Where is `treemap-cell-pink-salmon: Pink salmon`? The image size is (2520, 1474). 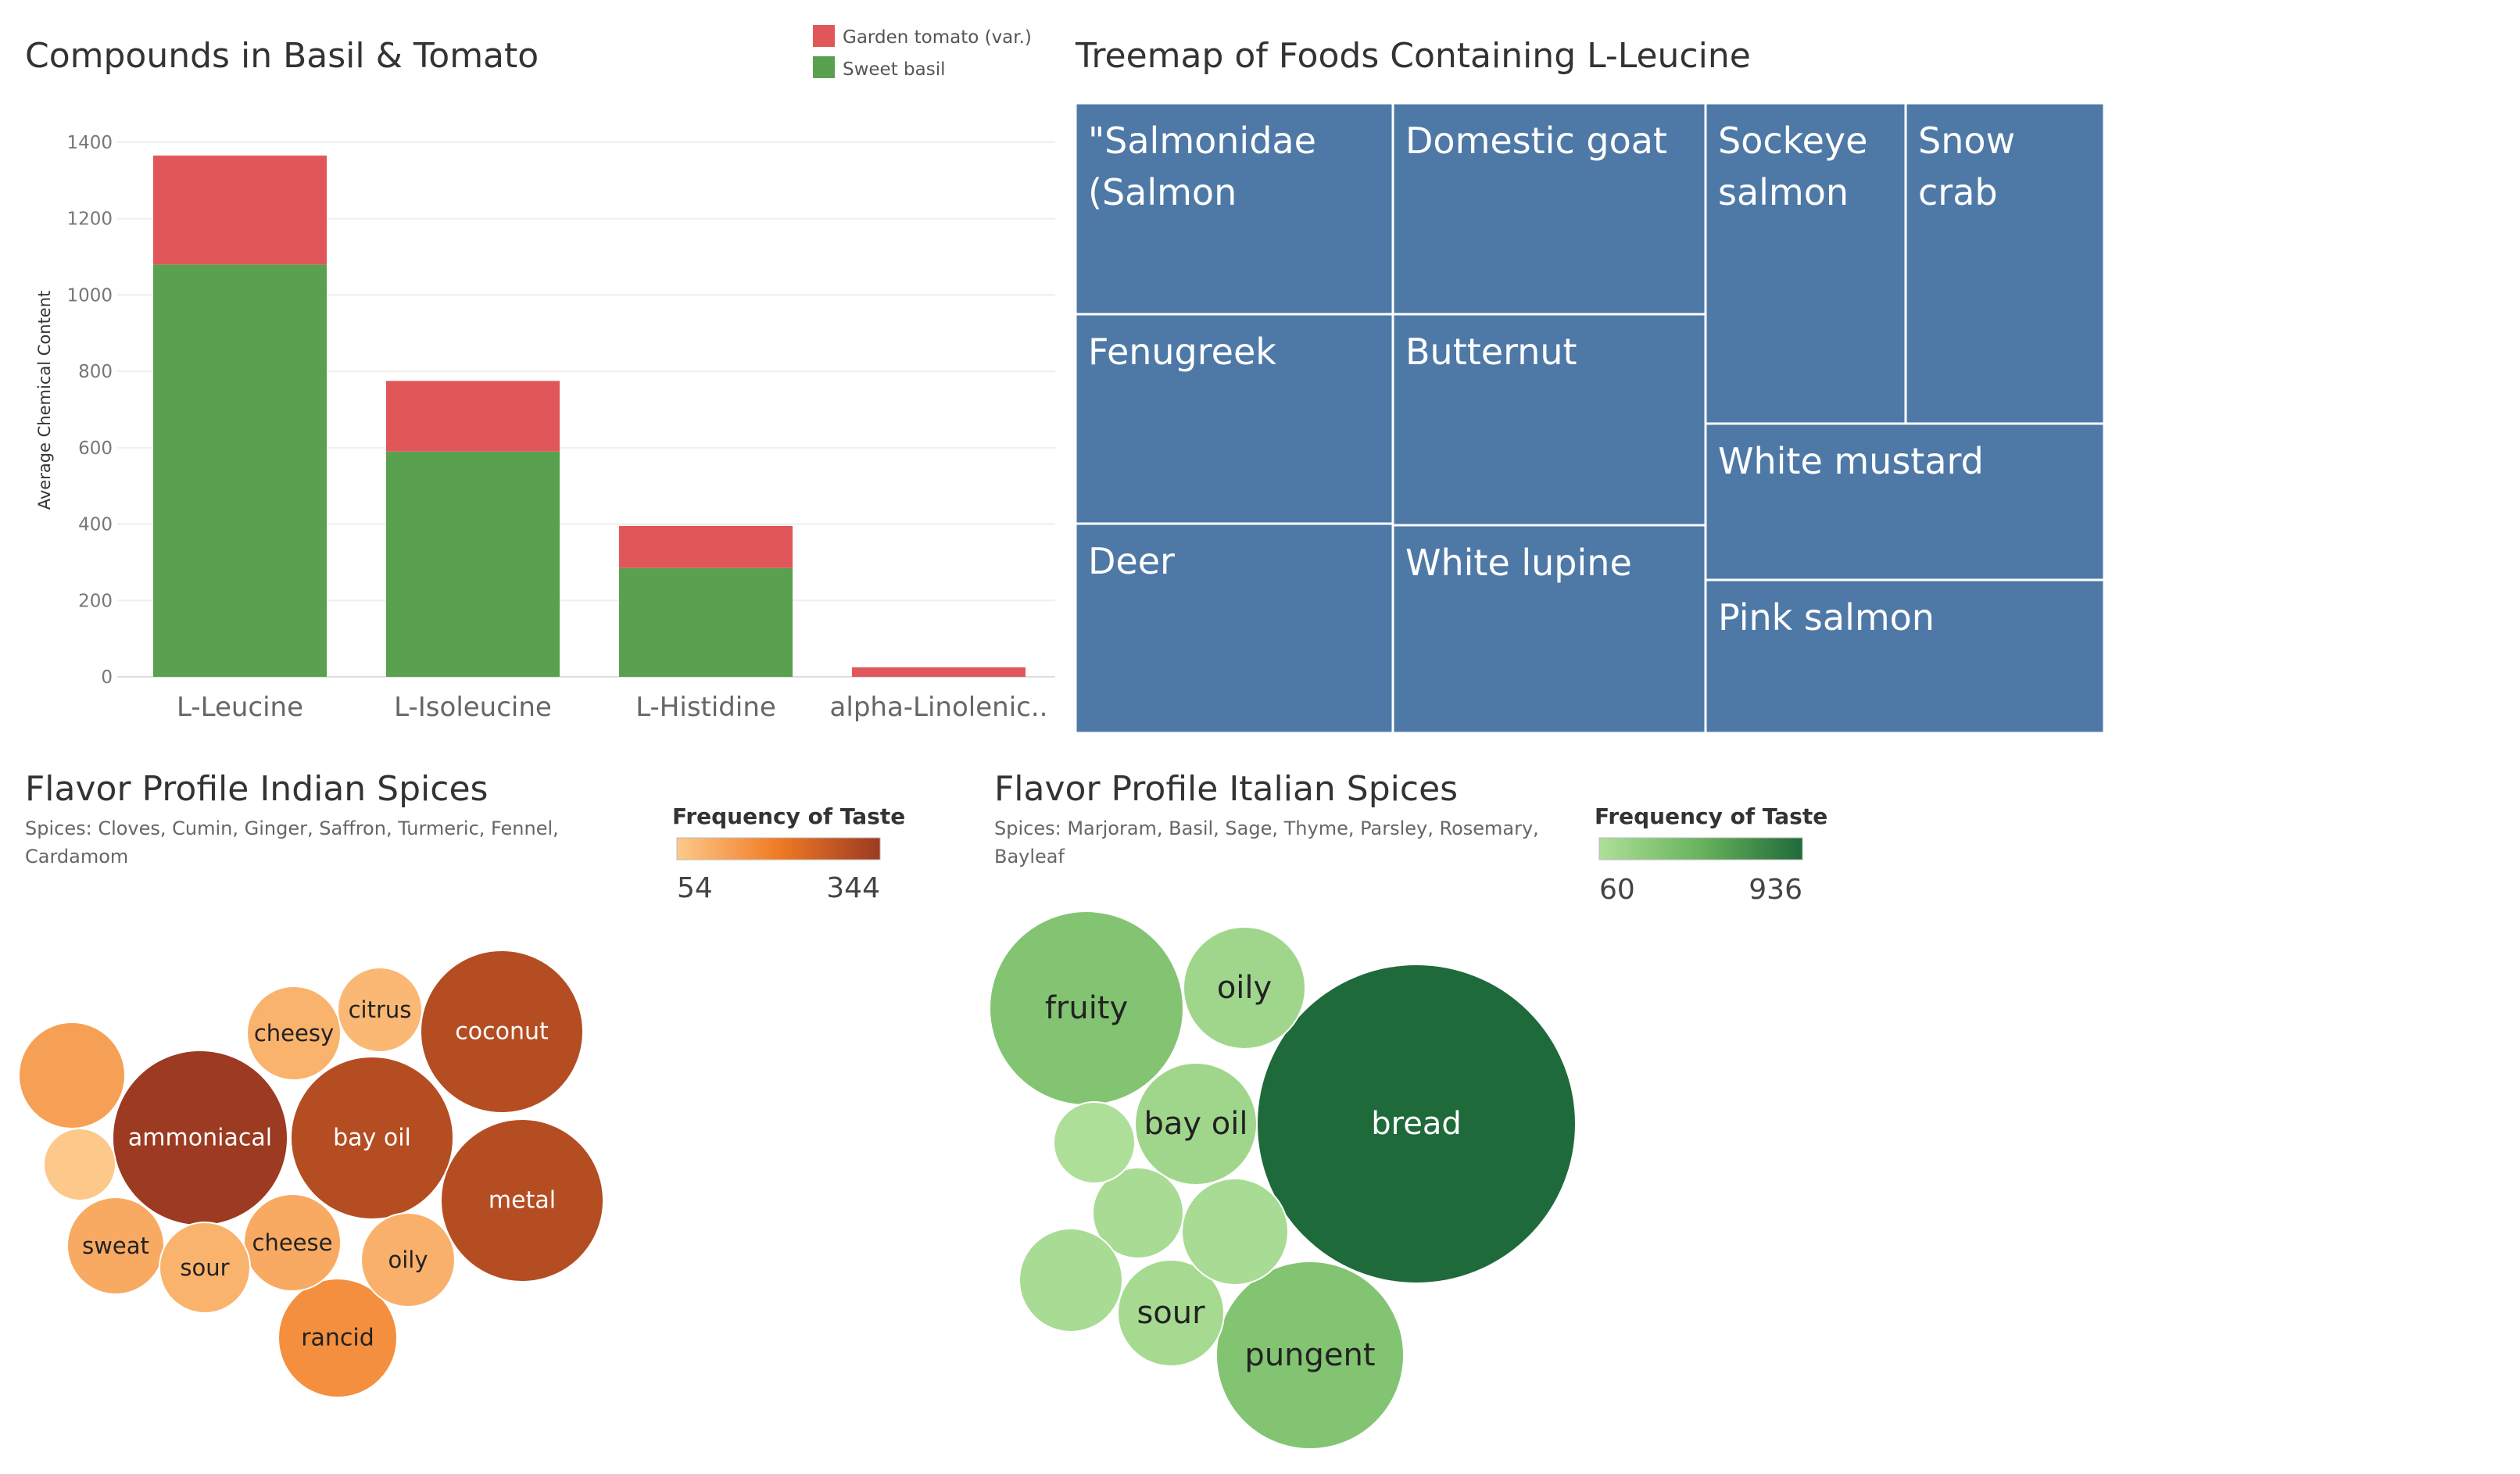 treemap-cell-pink-salmon: Pink salmon is located at coordinates (1905, 656).